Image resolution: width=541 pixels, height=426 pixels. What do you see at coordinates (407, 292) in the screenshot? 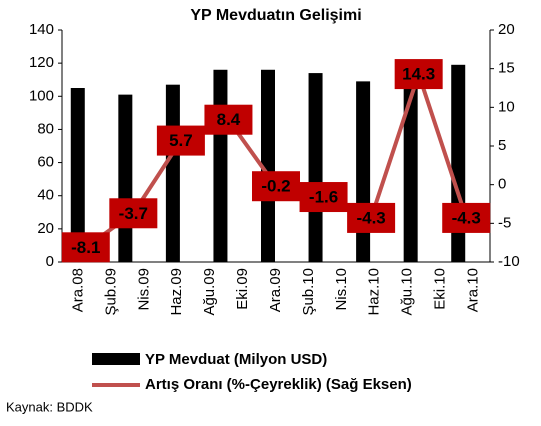
I see `x-tick-label: Ağu.10` at bounding box center [407, 292].